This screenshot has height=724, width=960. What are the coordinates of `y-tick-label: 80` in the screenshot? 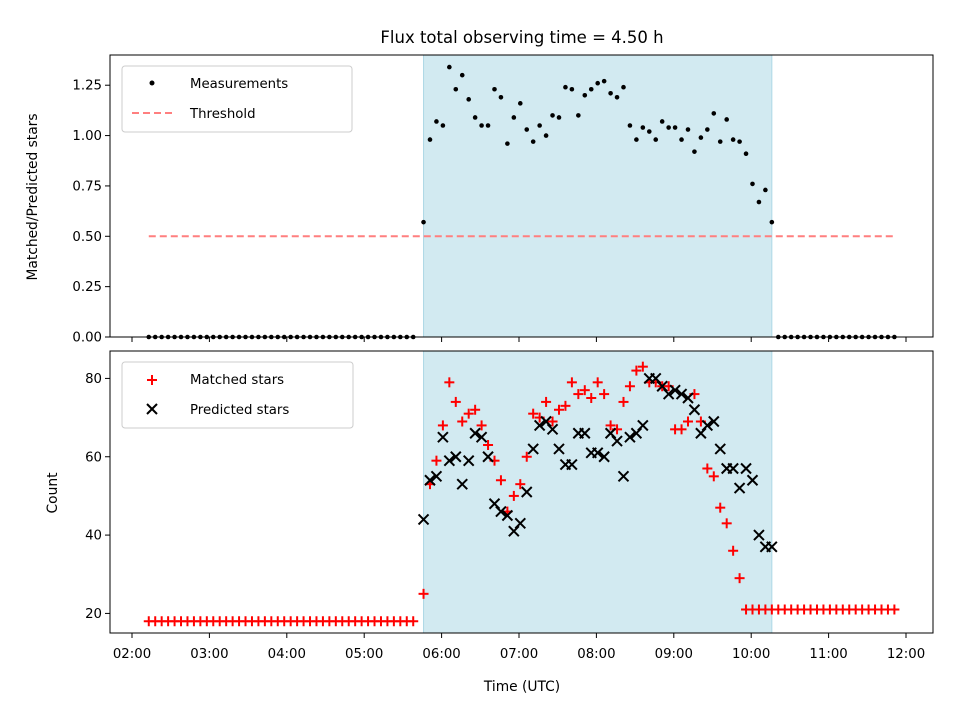 It's located at (93, 379).